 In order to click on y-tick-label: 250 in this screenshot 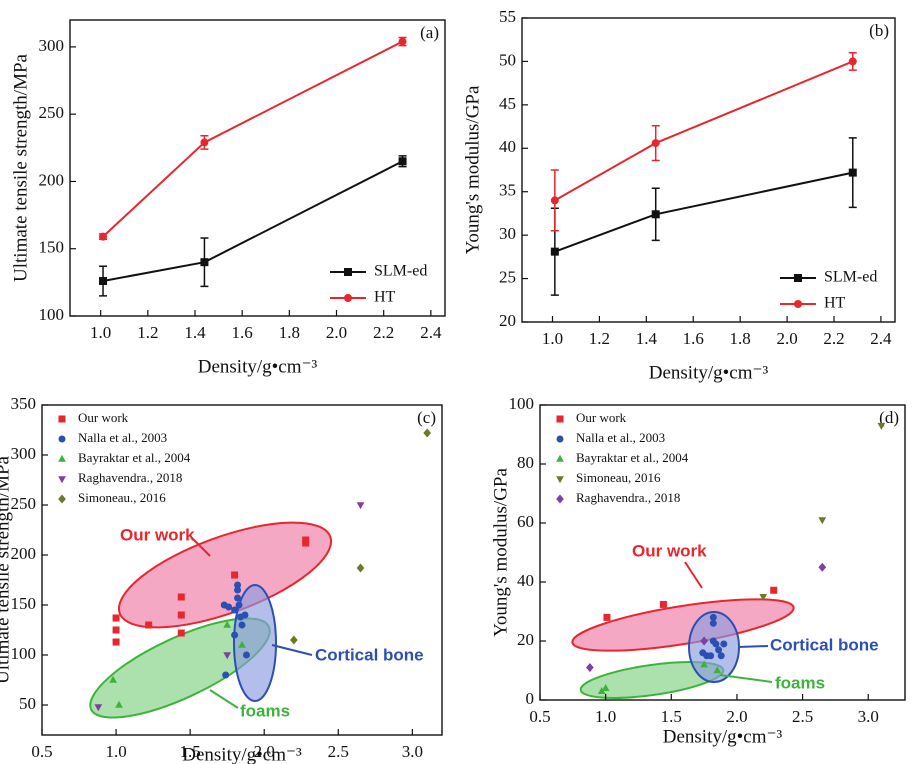, I will do `click(24, 503)`.